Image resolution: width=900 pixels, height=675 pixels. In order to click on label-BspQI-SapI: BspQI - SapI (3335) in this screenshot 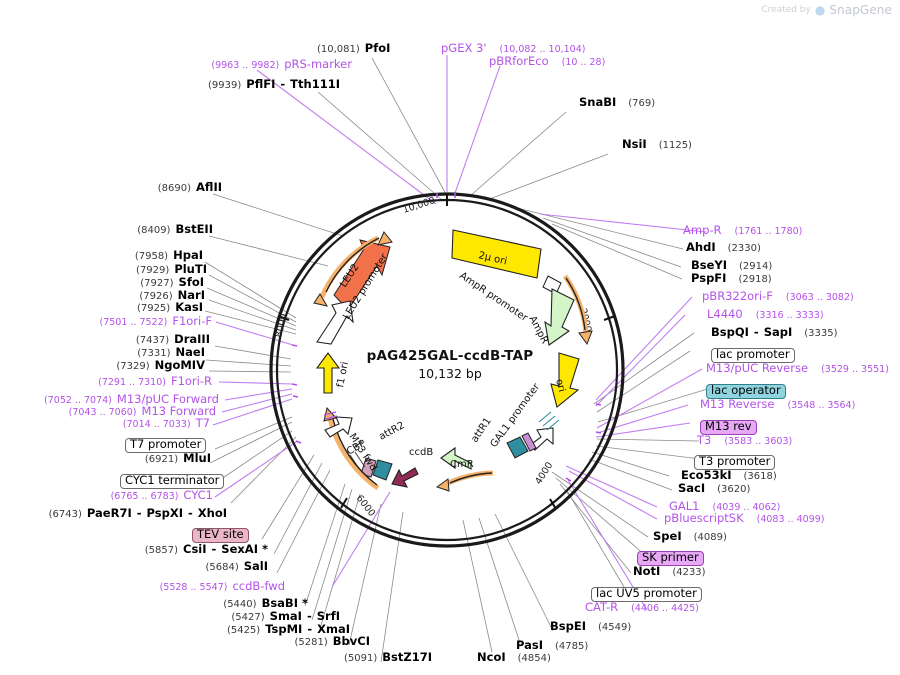, I will do `click(774, 332)`.